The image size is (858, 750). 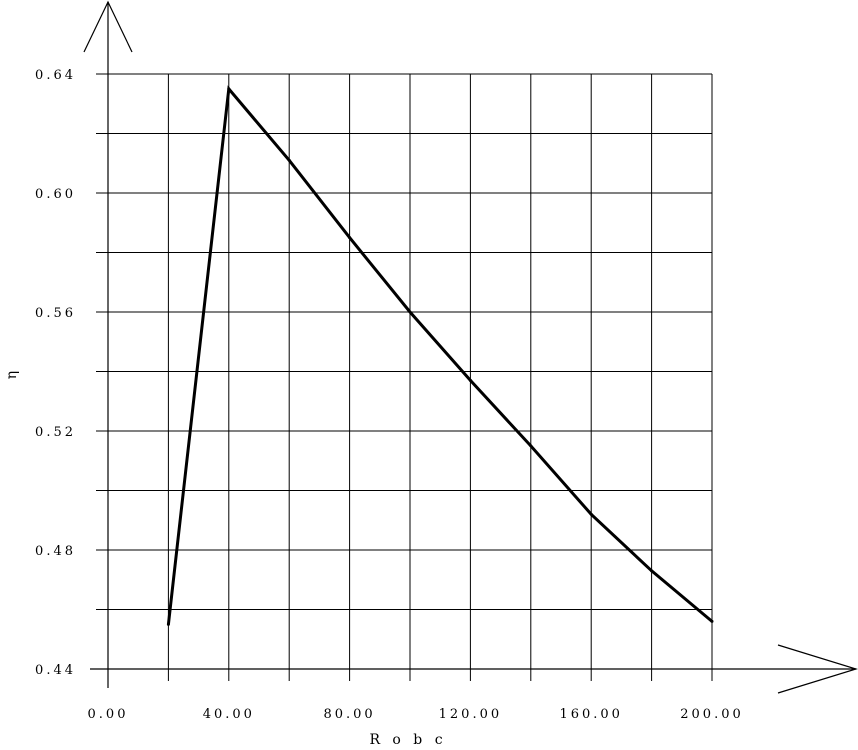 What do you see at coordinates (229, 714) in the screenshot?
I see `x-tick-label: 40.00` at bounding box center [229, 714].